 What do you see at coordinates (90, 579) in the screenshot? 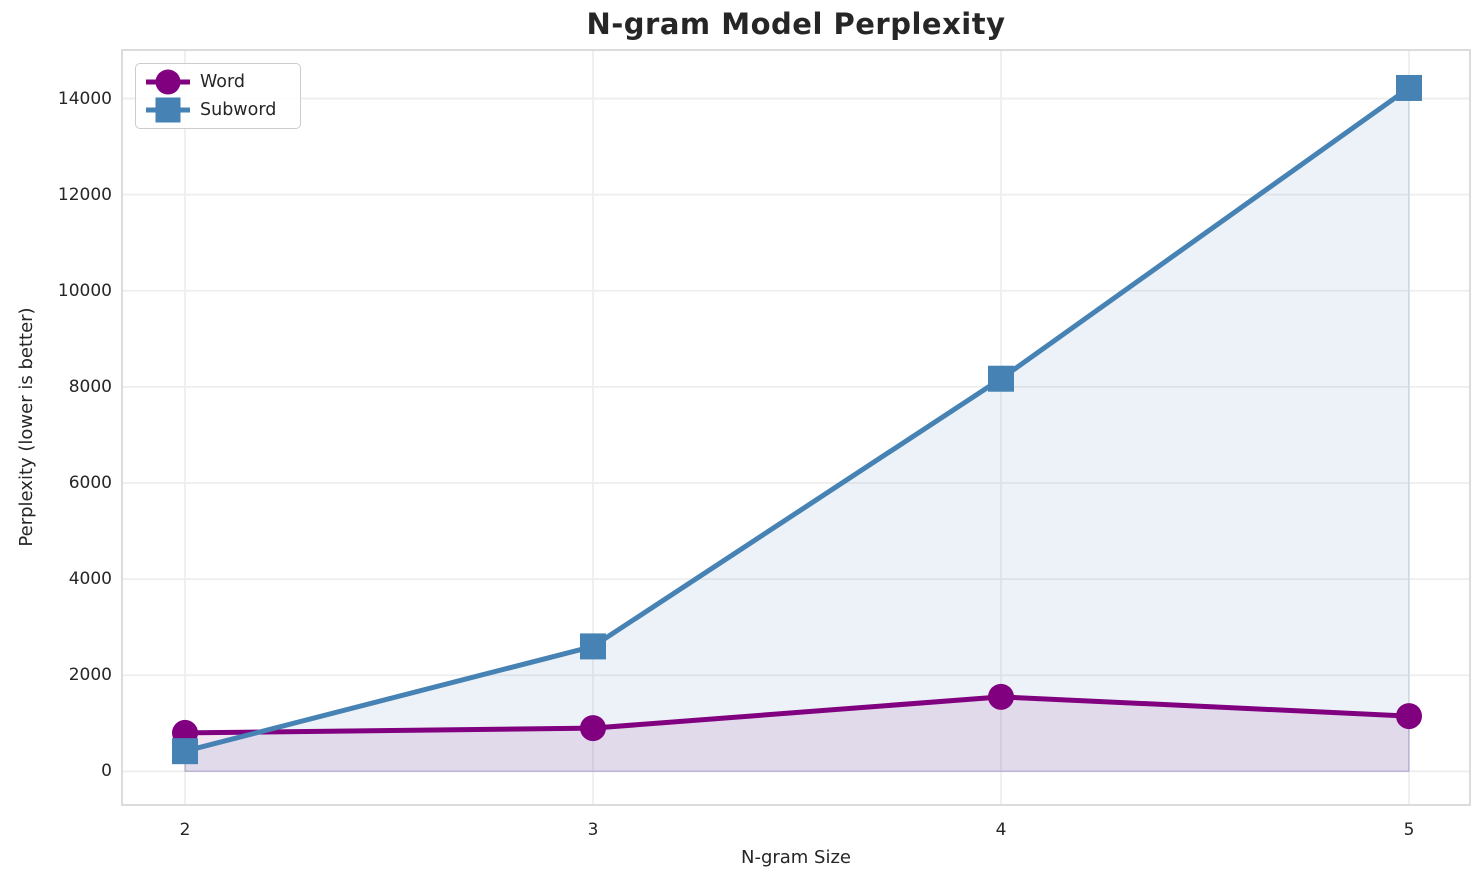
I see `y-tick-label: 4000` at bounding box center [90, 579].